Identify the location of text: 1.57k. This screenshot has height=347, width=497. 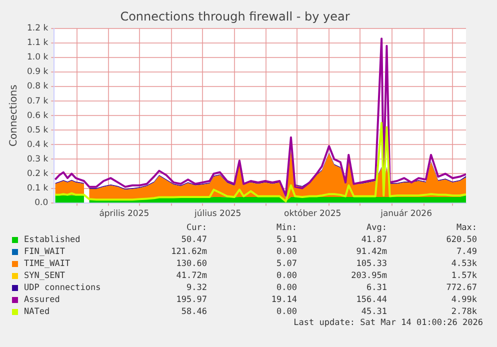
(464, 276).